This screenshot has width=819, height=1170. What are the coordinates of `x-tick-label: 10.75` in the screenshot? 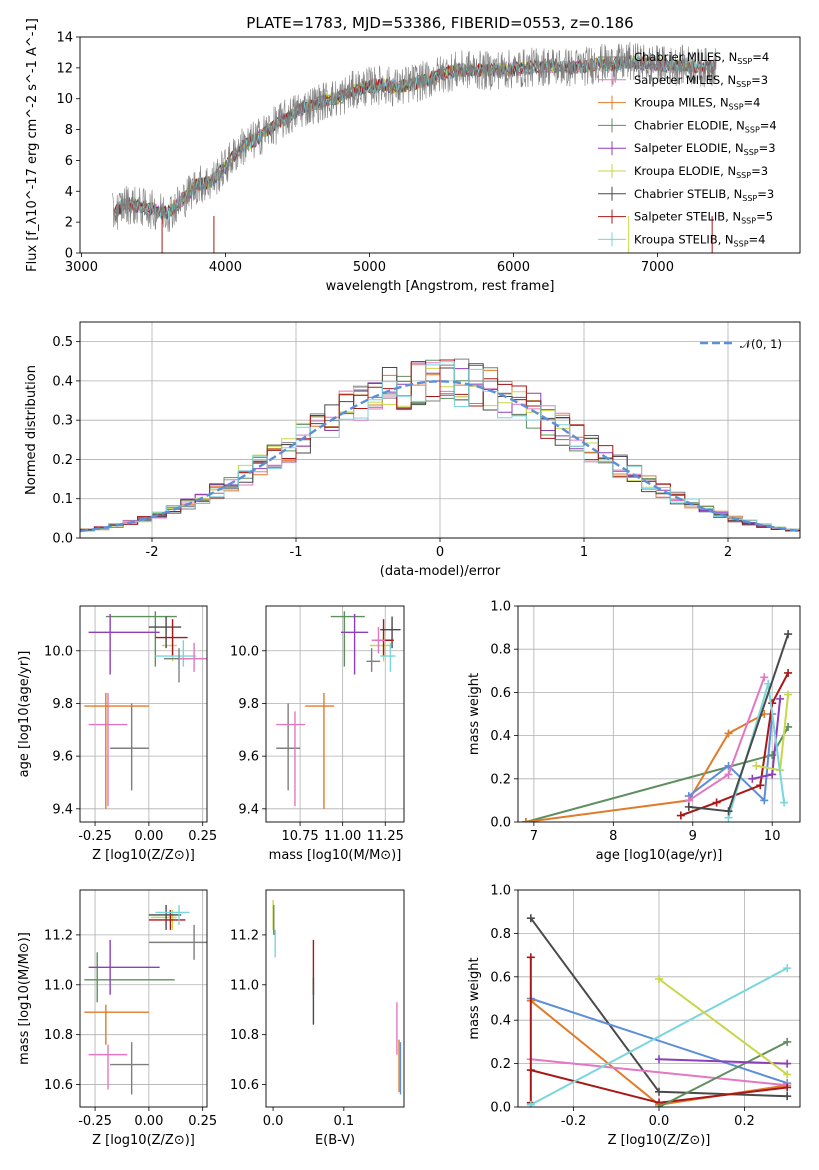 It's located at (299, 836).